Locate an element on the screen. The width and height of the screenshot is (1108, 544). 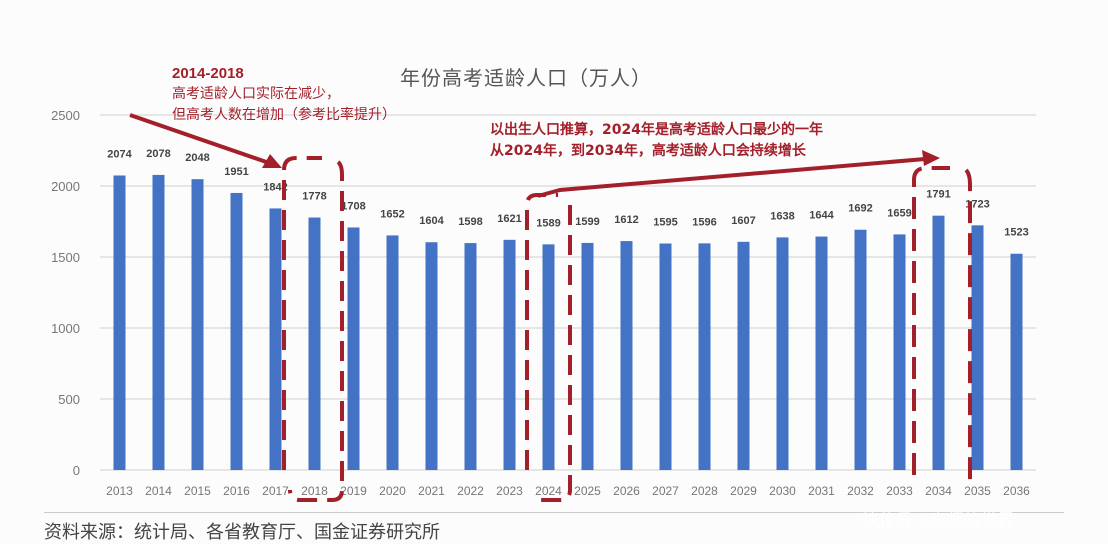
x-tick-label: 2024 is located at coordinates (548, 491).